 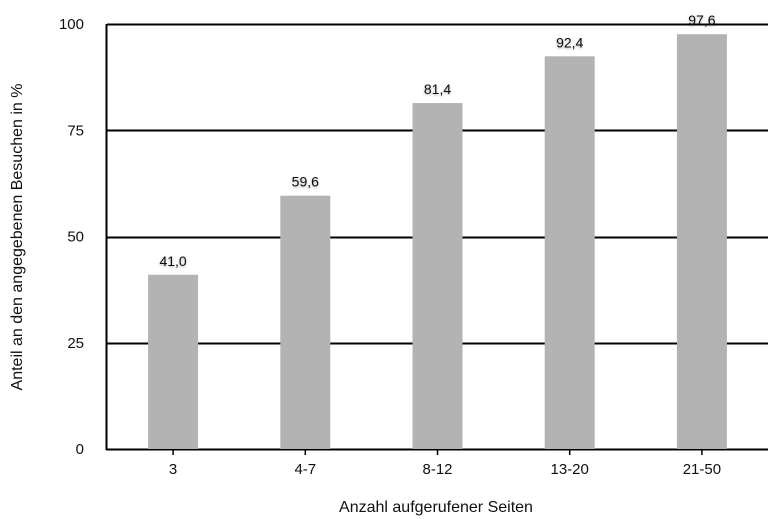 I want to click on data-label: 59,6, so click(x=305, y=182).